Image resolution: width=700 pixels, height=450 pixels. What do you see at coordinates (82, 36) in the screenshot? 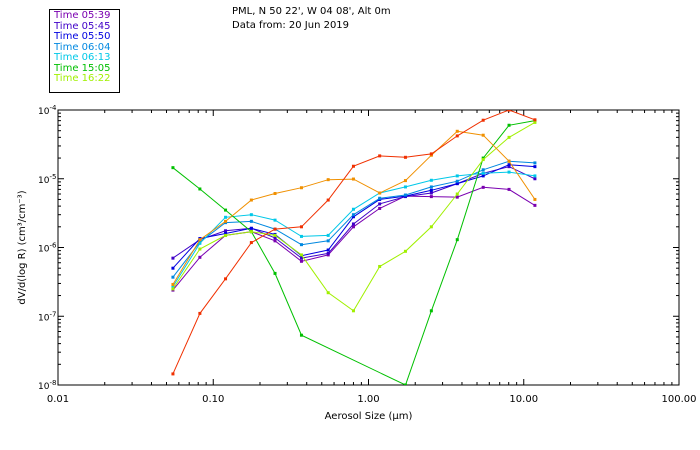
I see `legend-entry-0550: Time 05:50` at bounding box center [82, 36].